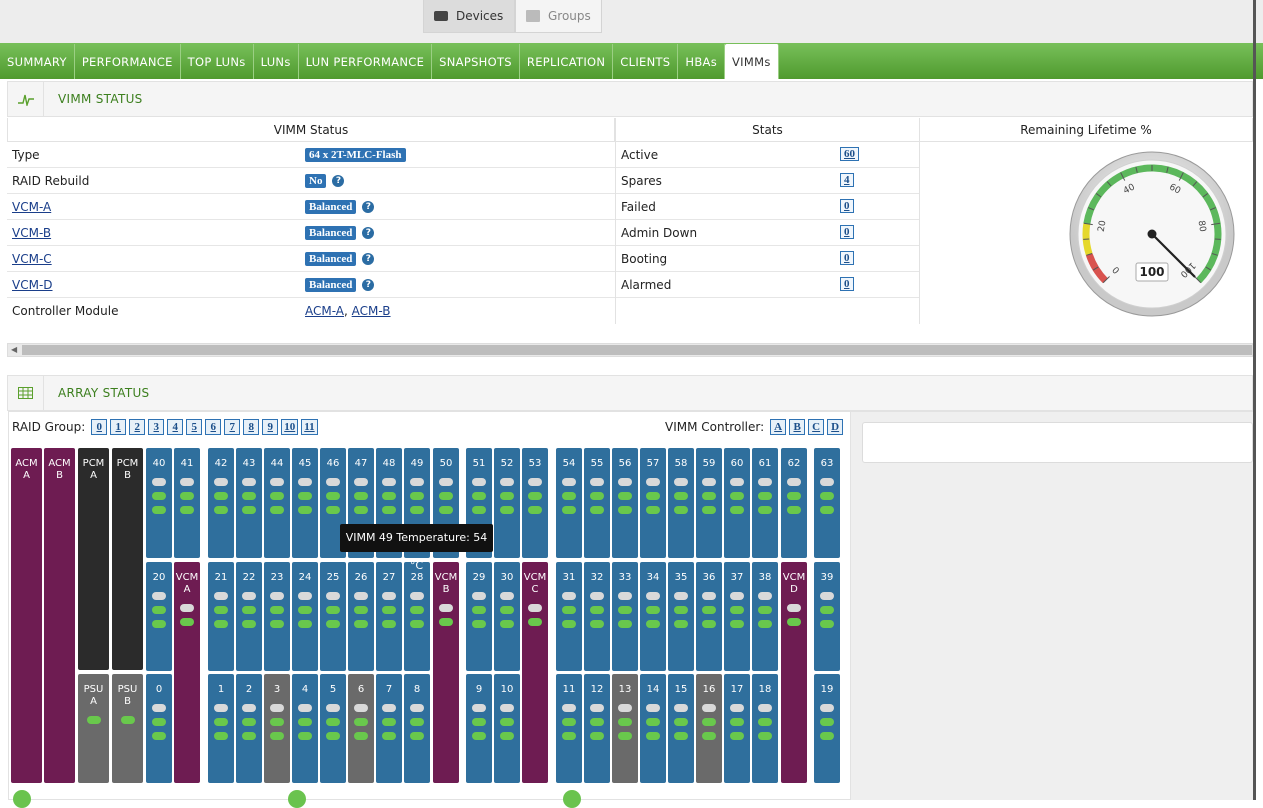  Describe the element at coordinates (827, 616) in the screenshot. I see `vimm-module: 39` at that location.